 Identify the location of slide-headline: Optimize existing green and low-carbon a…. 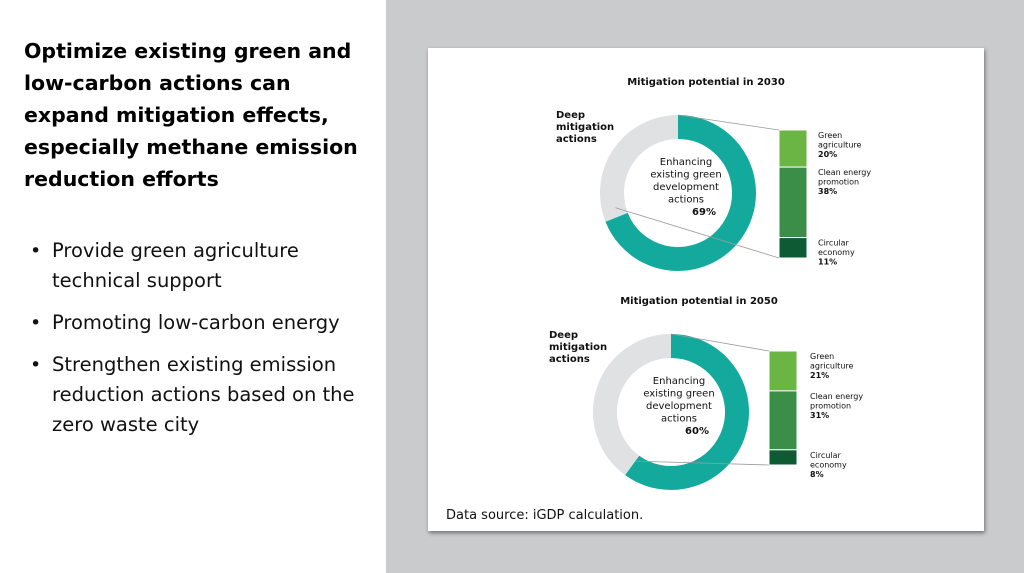
(191, 115).